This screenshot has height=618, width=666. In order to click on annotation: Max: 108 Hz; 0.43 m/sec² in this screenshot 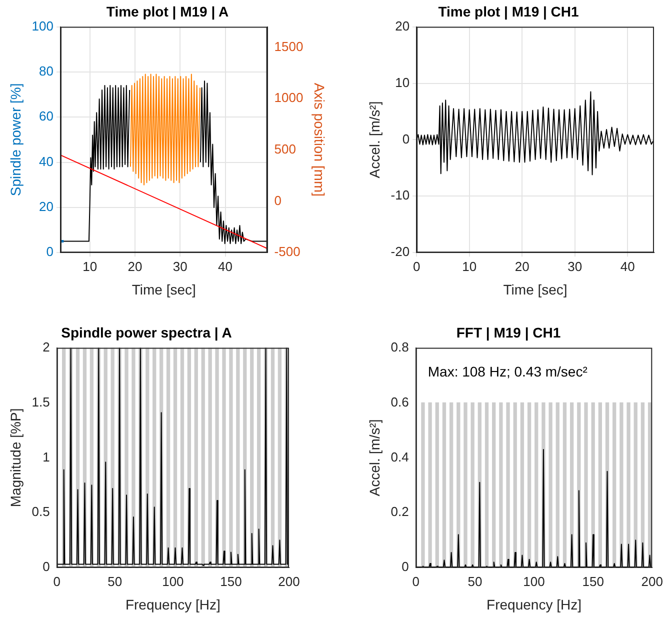, I will do `click(508, 372)`.